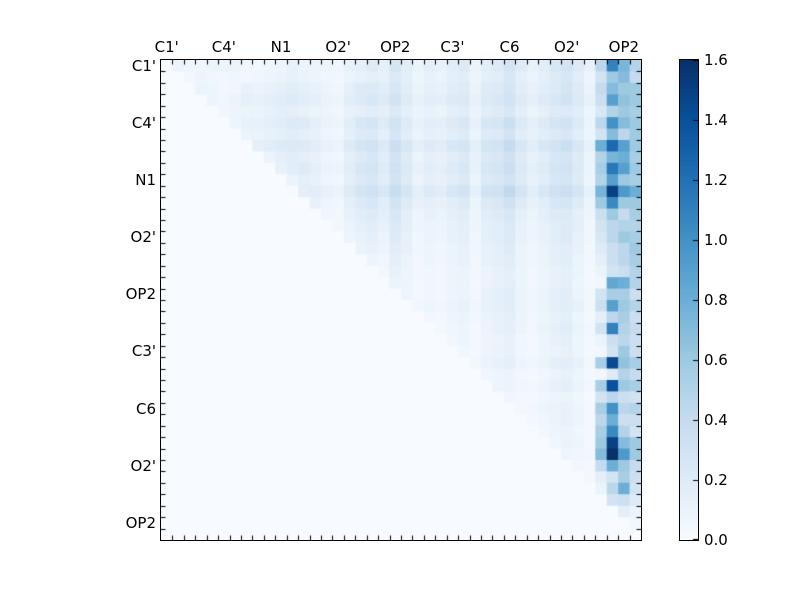 The height and width of the screenshot is (600, 800). What do you see at coordinates (716, 480) in the screenshot?
I see `colorbar-tick-label: 0.2` at bounding box center [716, 480].